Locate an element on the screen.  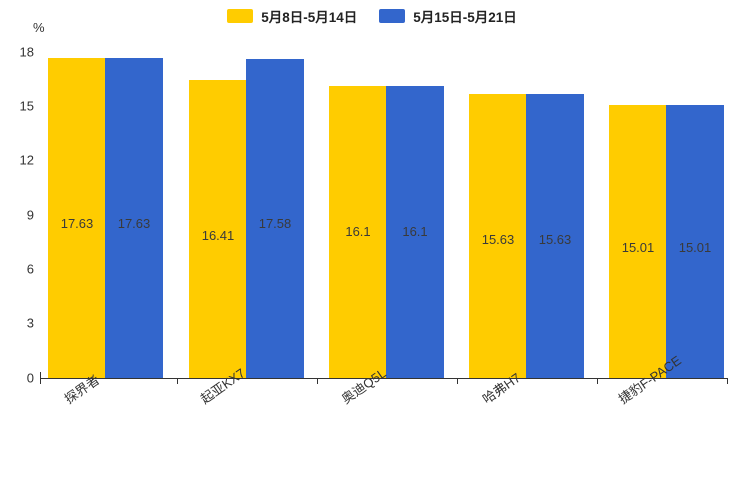
bar-series2-cat4 is located at coordinates (555, 236).